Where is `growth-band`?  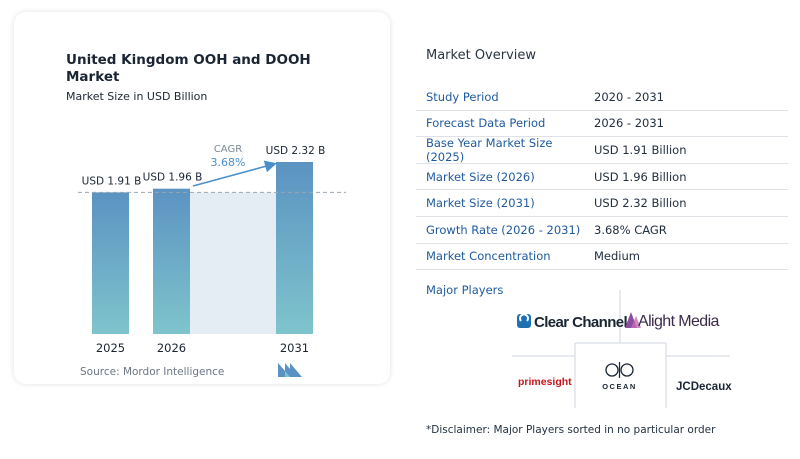 growth-band is located at coordinates (233, 263).